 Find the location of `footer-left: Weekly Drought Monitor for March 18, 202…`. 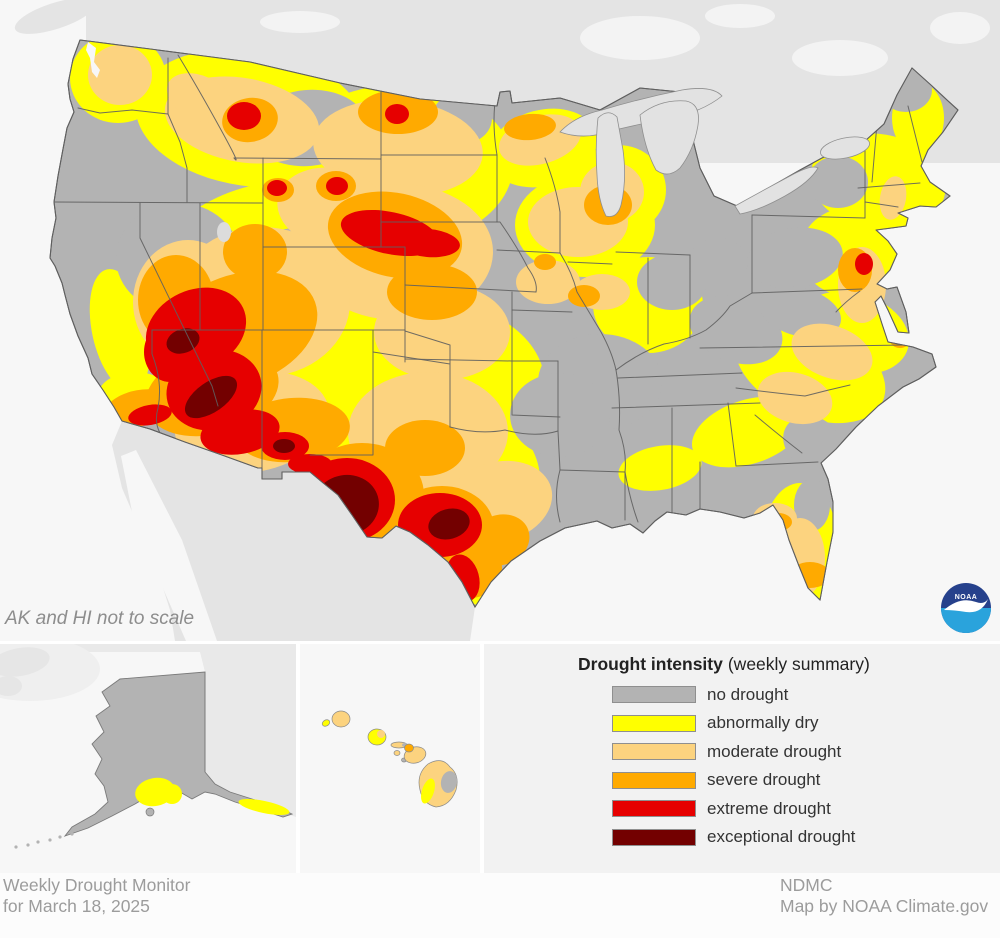

footer-left: Weekly Drought Monitor for March 18, 202… is located at coordinates (96, 896).